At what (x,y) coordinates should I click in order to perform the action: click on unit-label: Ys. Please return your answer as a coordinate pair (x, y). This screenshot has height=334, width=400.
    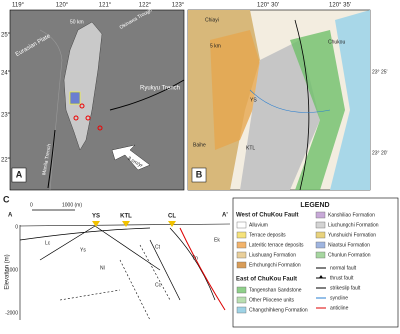
    Looking at the image, I should click on (83, 250).